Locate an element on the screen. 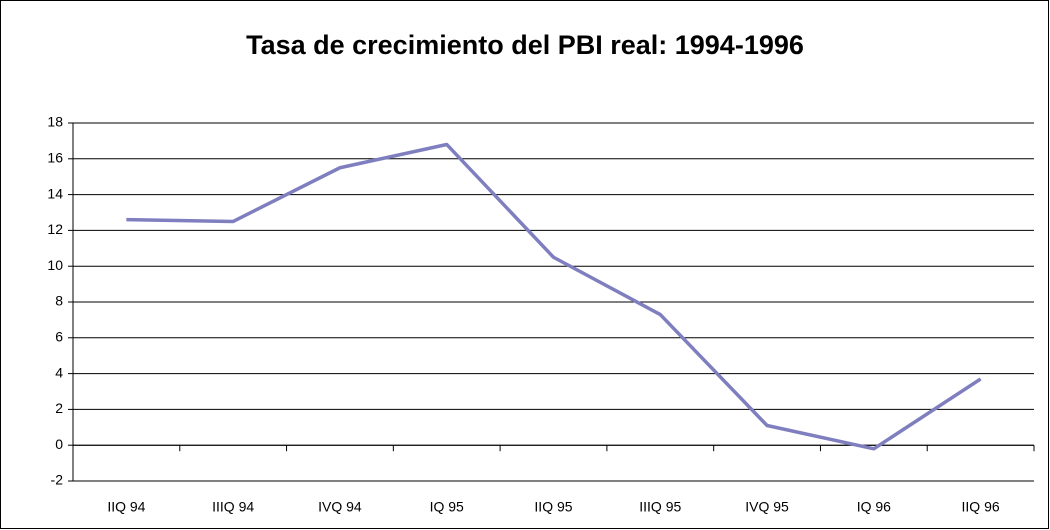 This screenshot has height=530, width=1050. y-tick-label: 12 is located at coordinates (55, 229).